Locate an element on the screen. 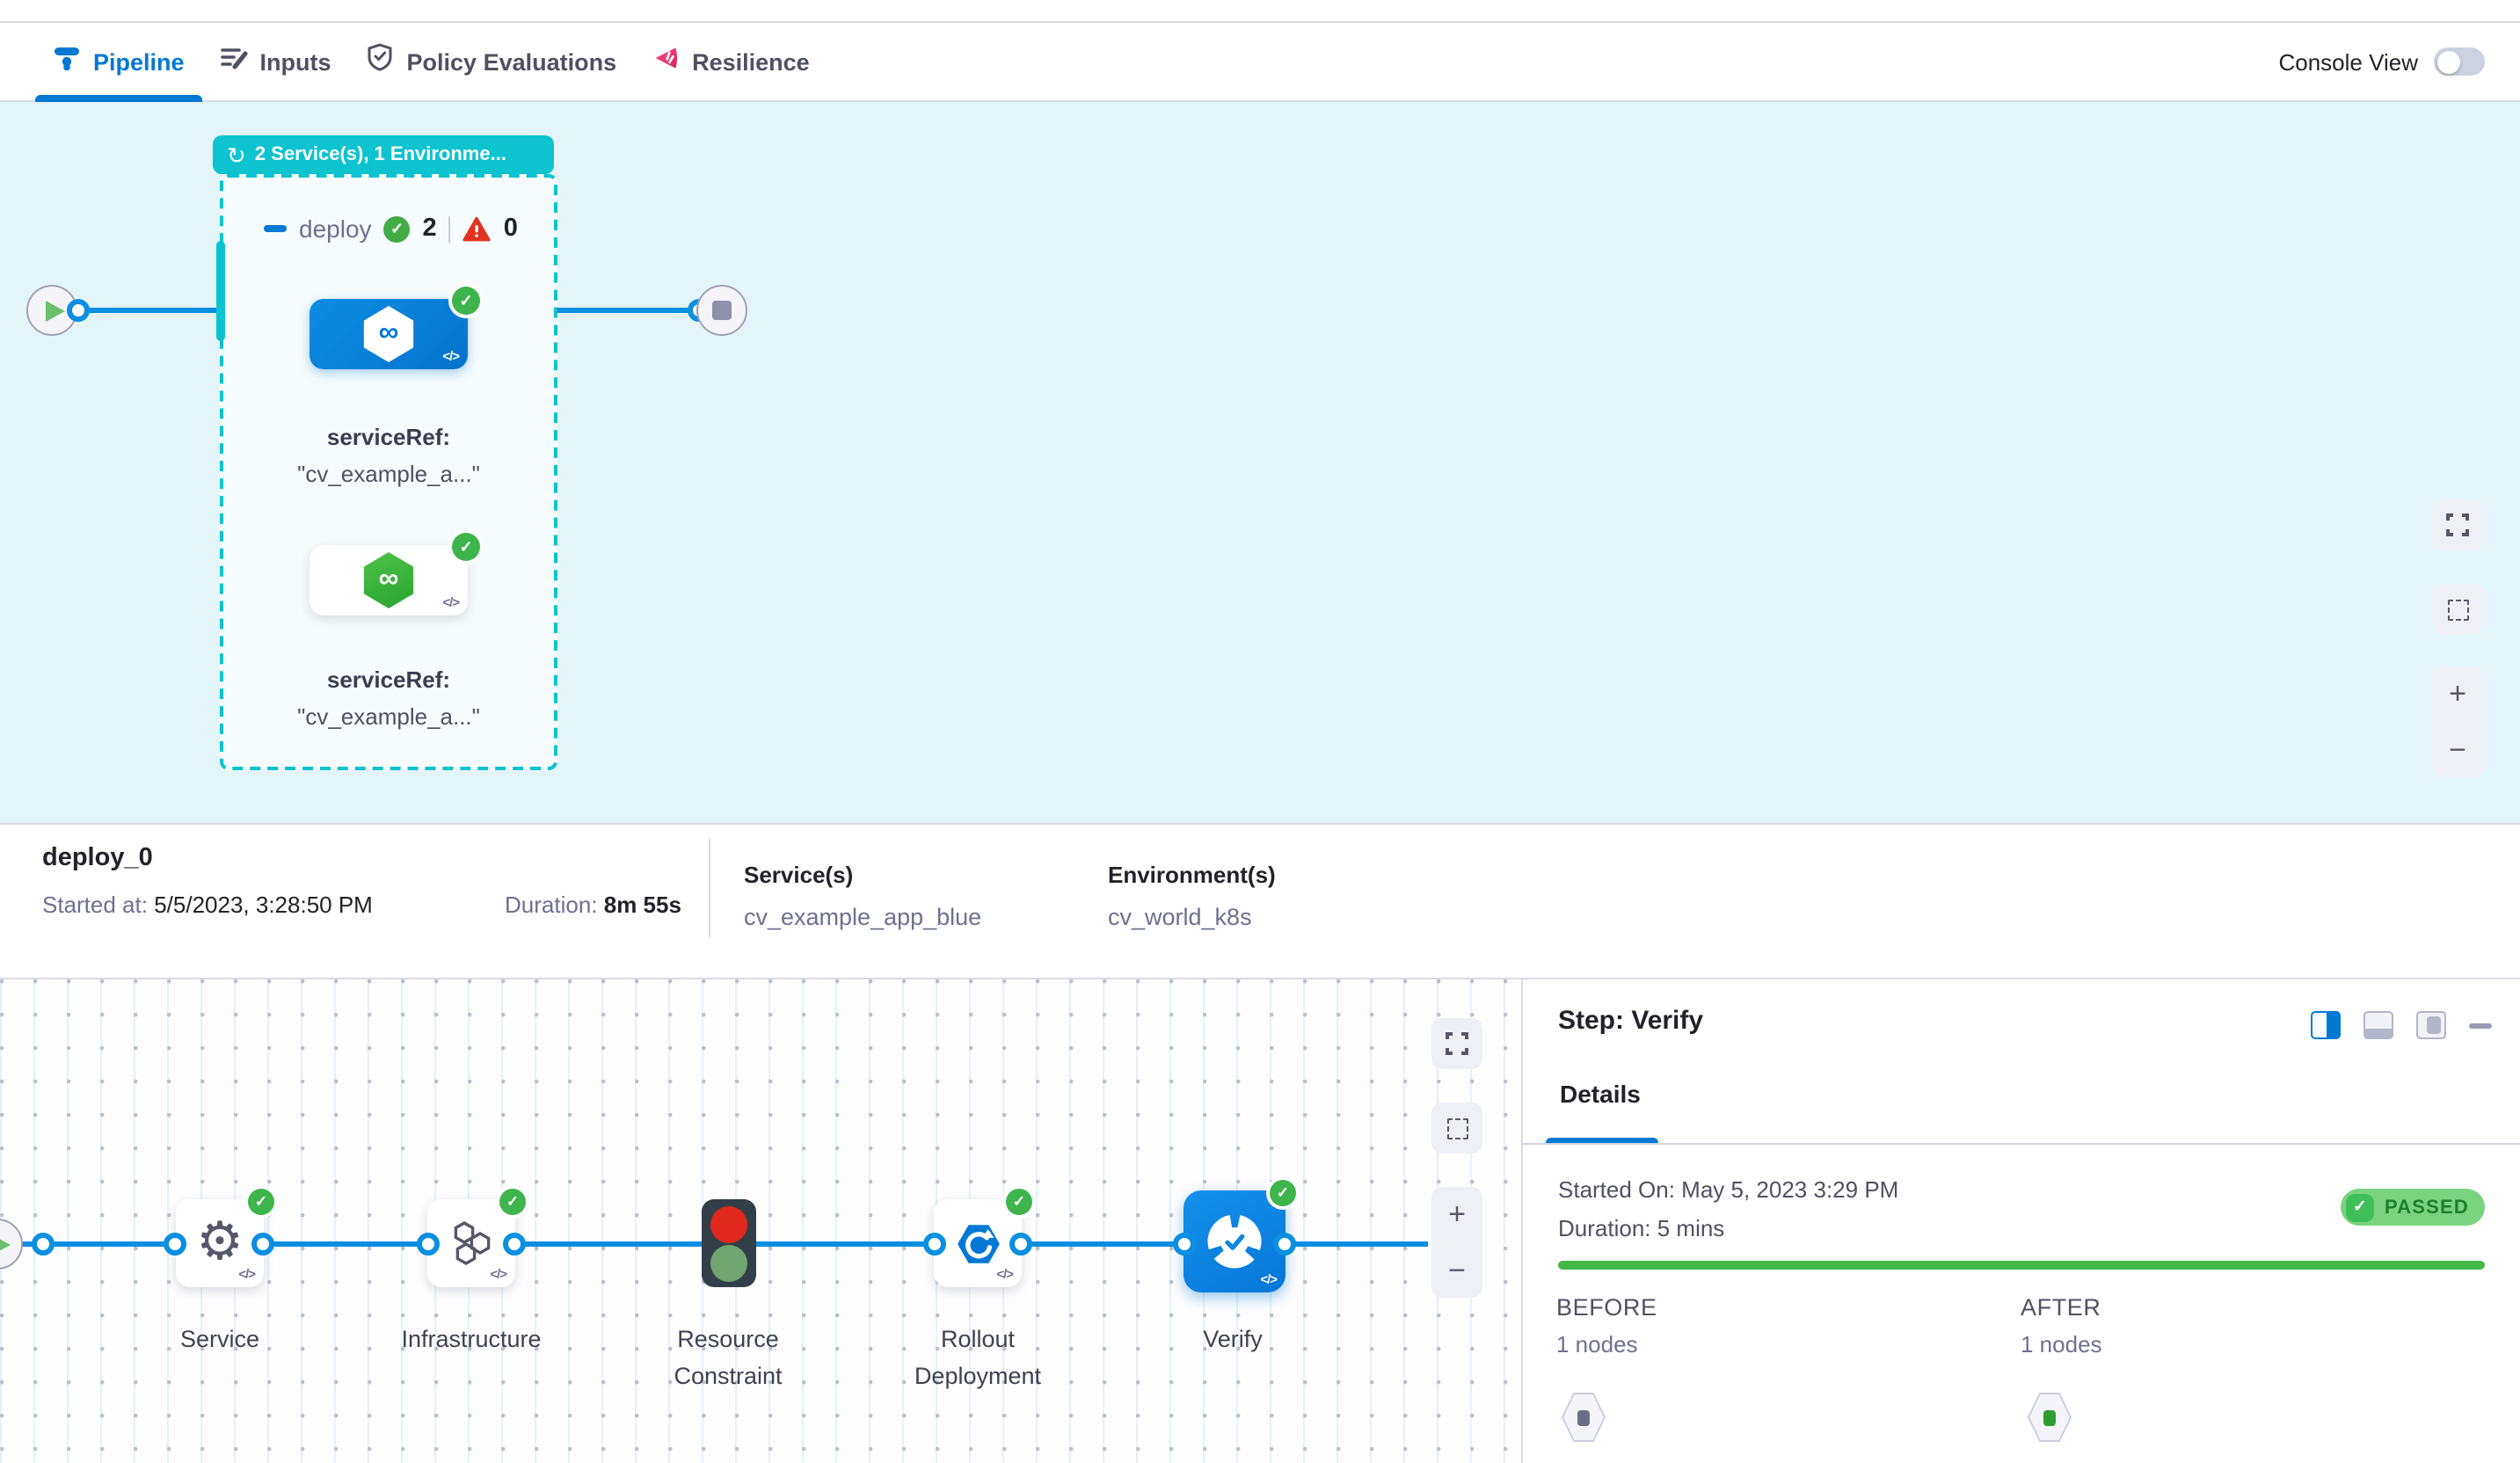 Image resolution: width=2520 pixels, height=1463 pixels. before-node-count: 1 nodes is located at coordinates (1597, 1344).